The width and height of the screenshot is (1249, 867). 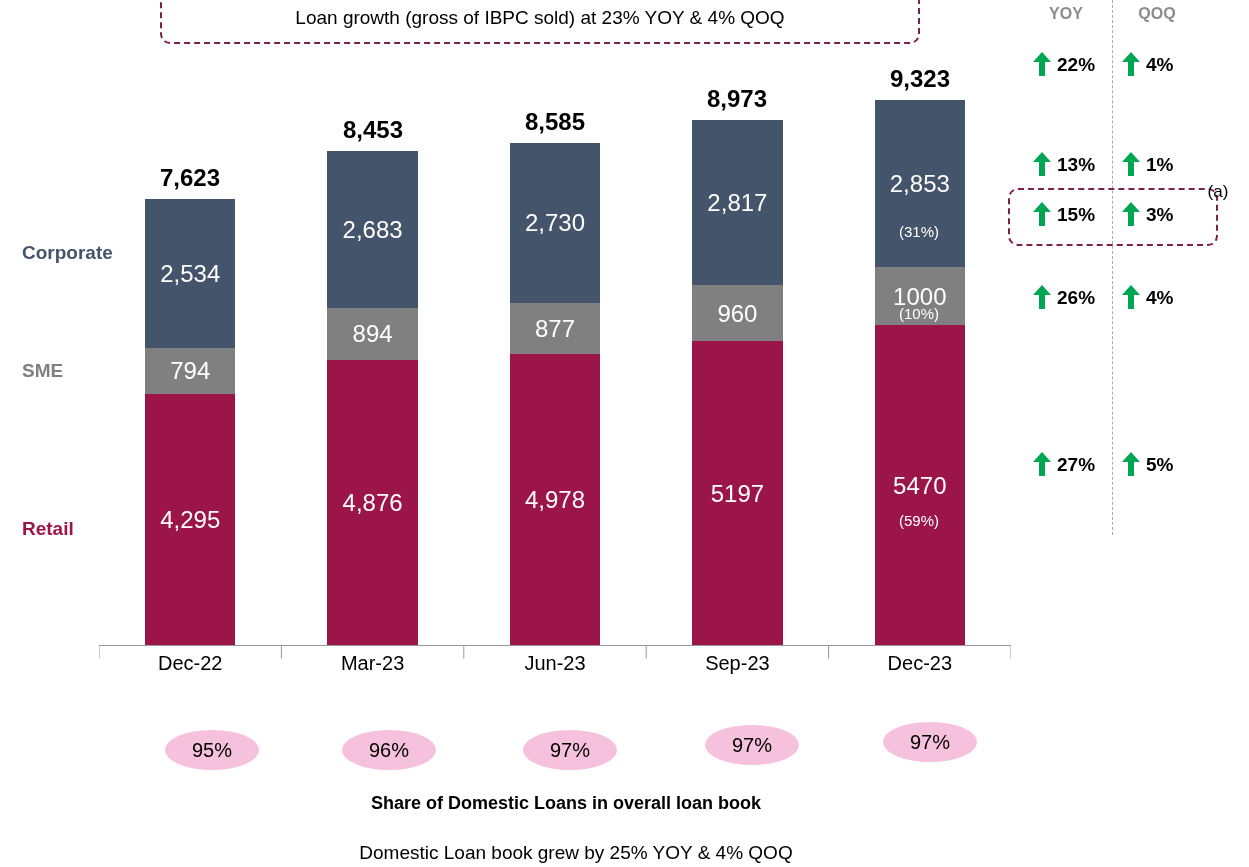 I want to click on data-label: 2,534, so click(x=190, y=273).